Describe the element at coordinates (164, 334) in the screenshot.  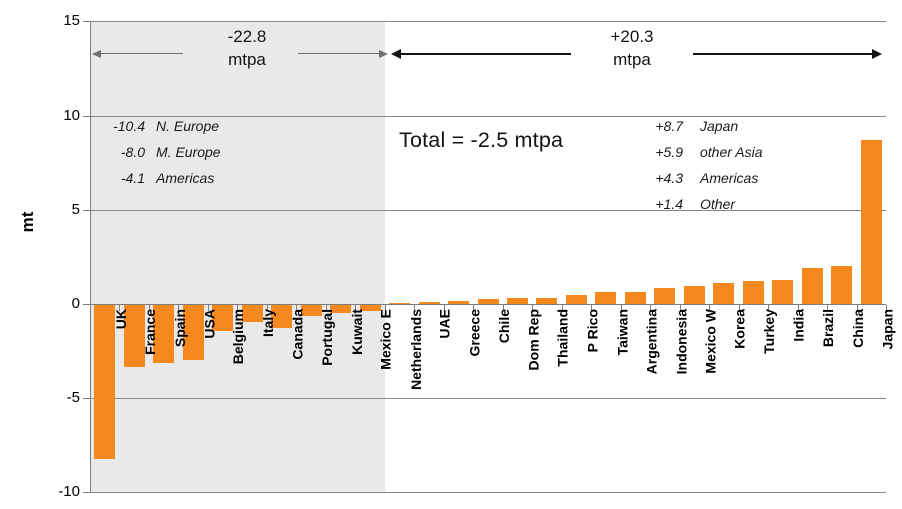
I see `bar-spain` at that location.